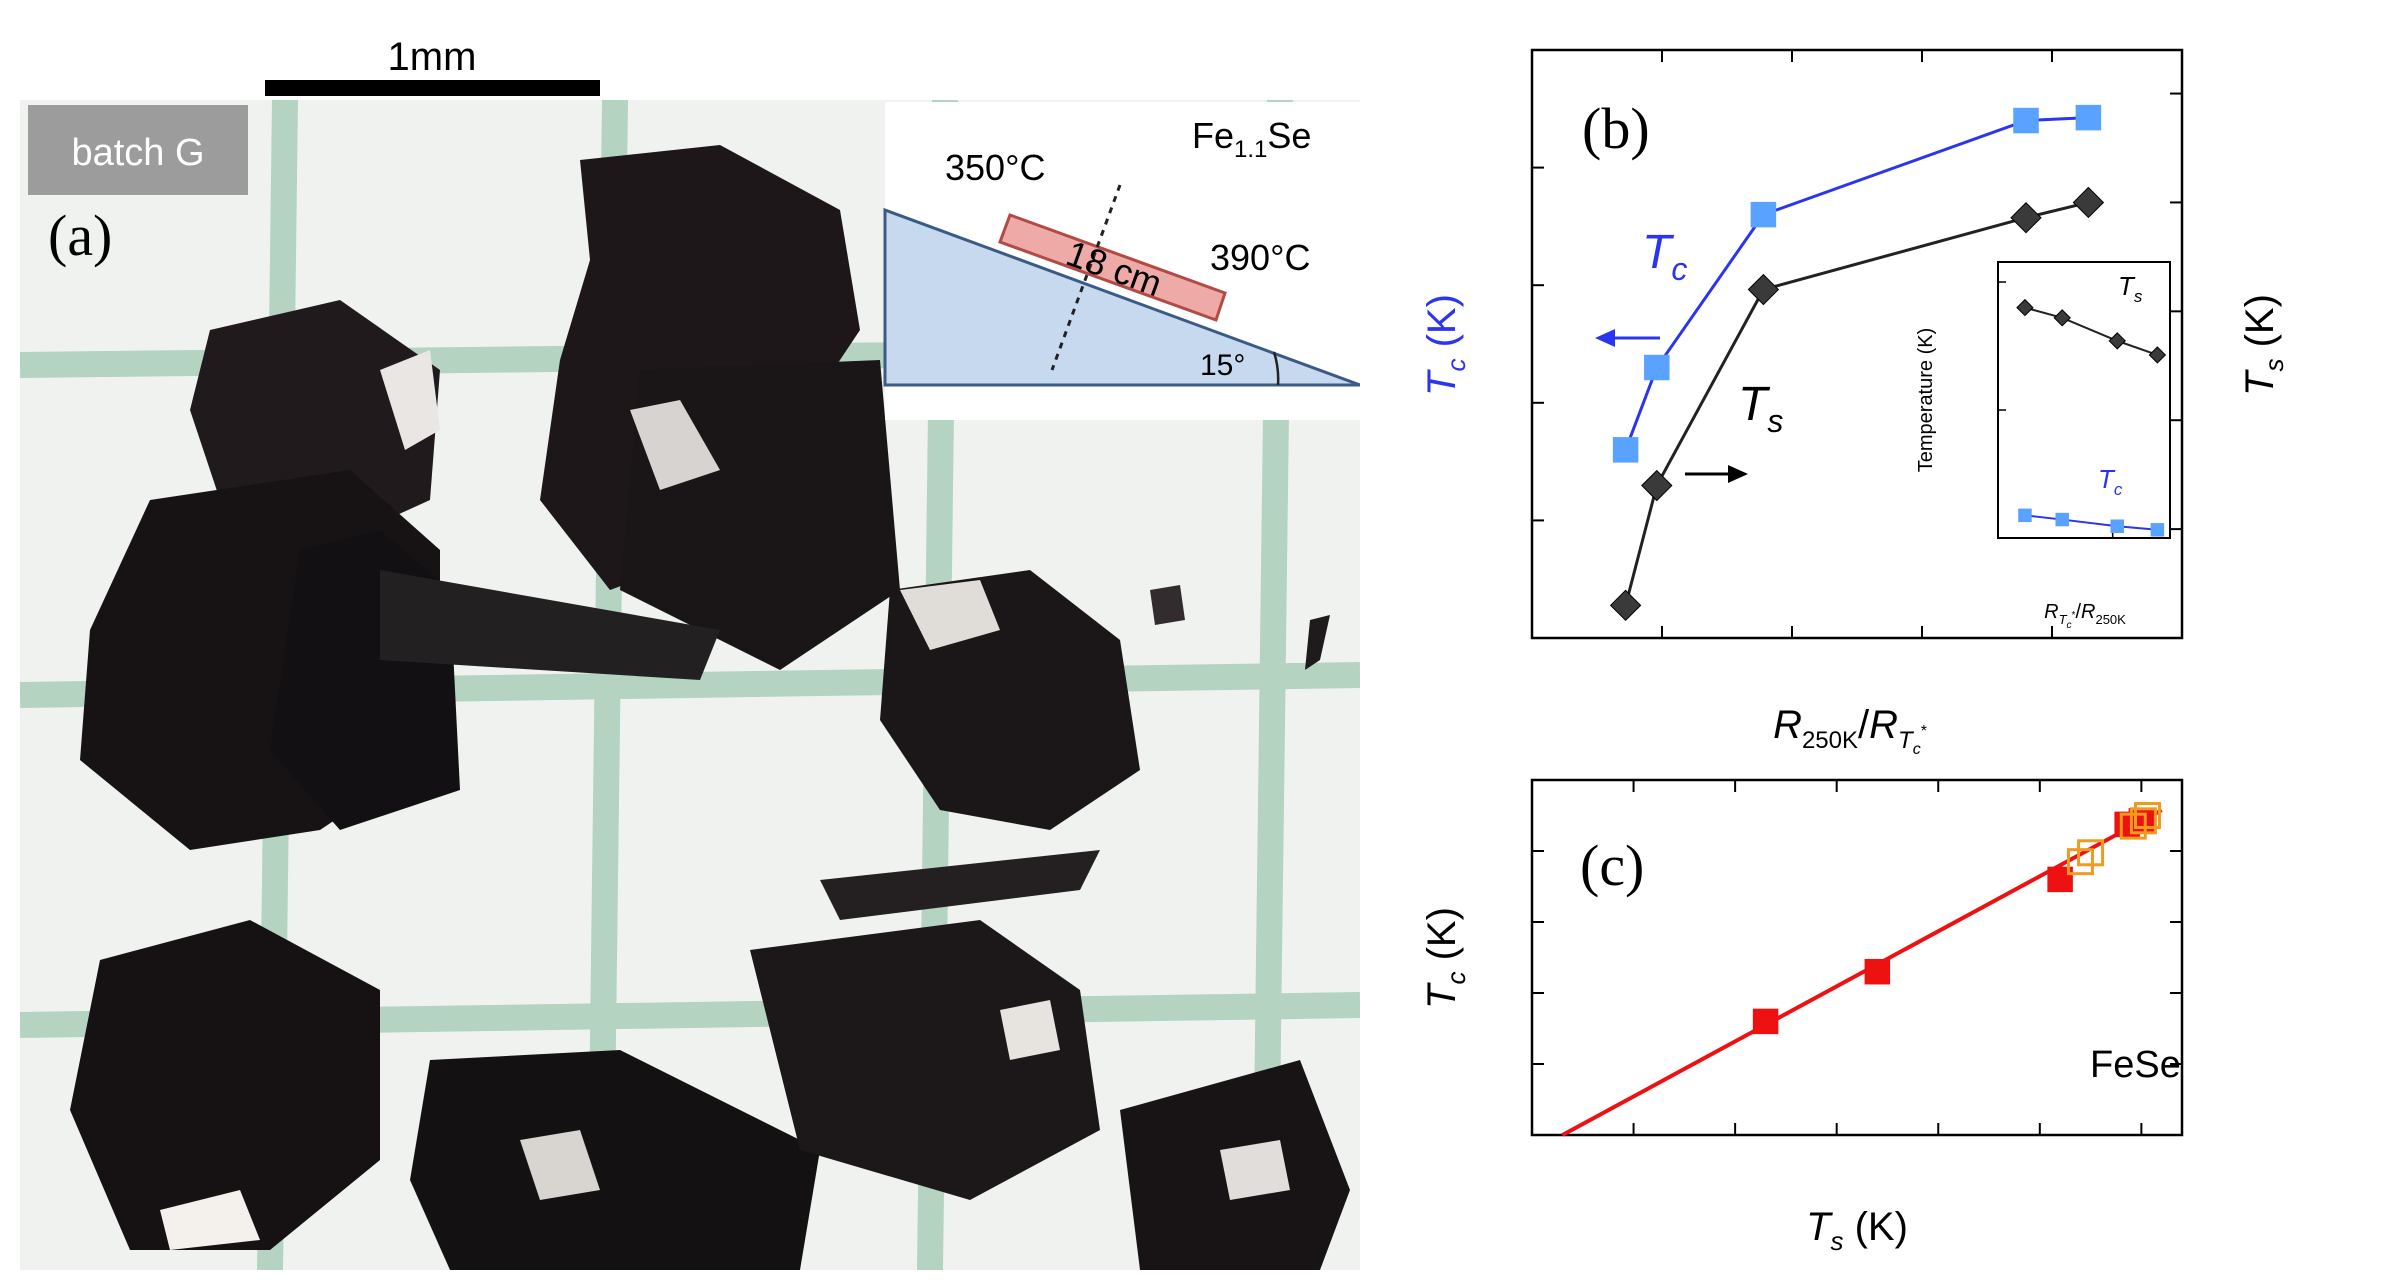  Describe the element at coordinates (1857, 363) in the screenshot. I see `chart-b-series` at that location.